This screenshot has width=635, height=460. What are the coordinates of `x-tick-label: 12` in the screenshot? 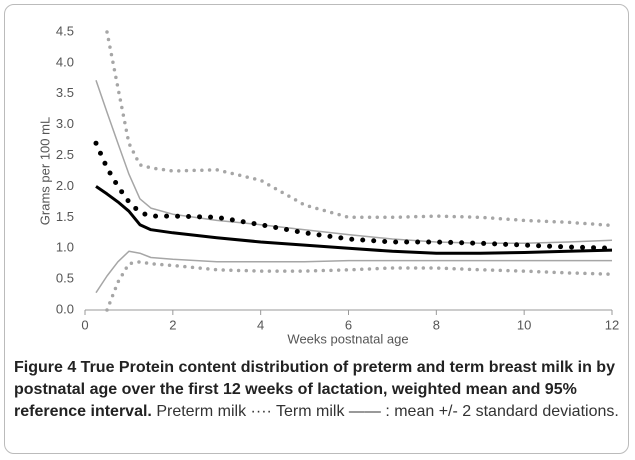 It's located at (612, 324).